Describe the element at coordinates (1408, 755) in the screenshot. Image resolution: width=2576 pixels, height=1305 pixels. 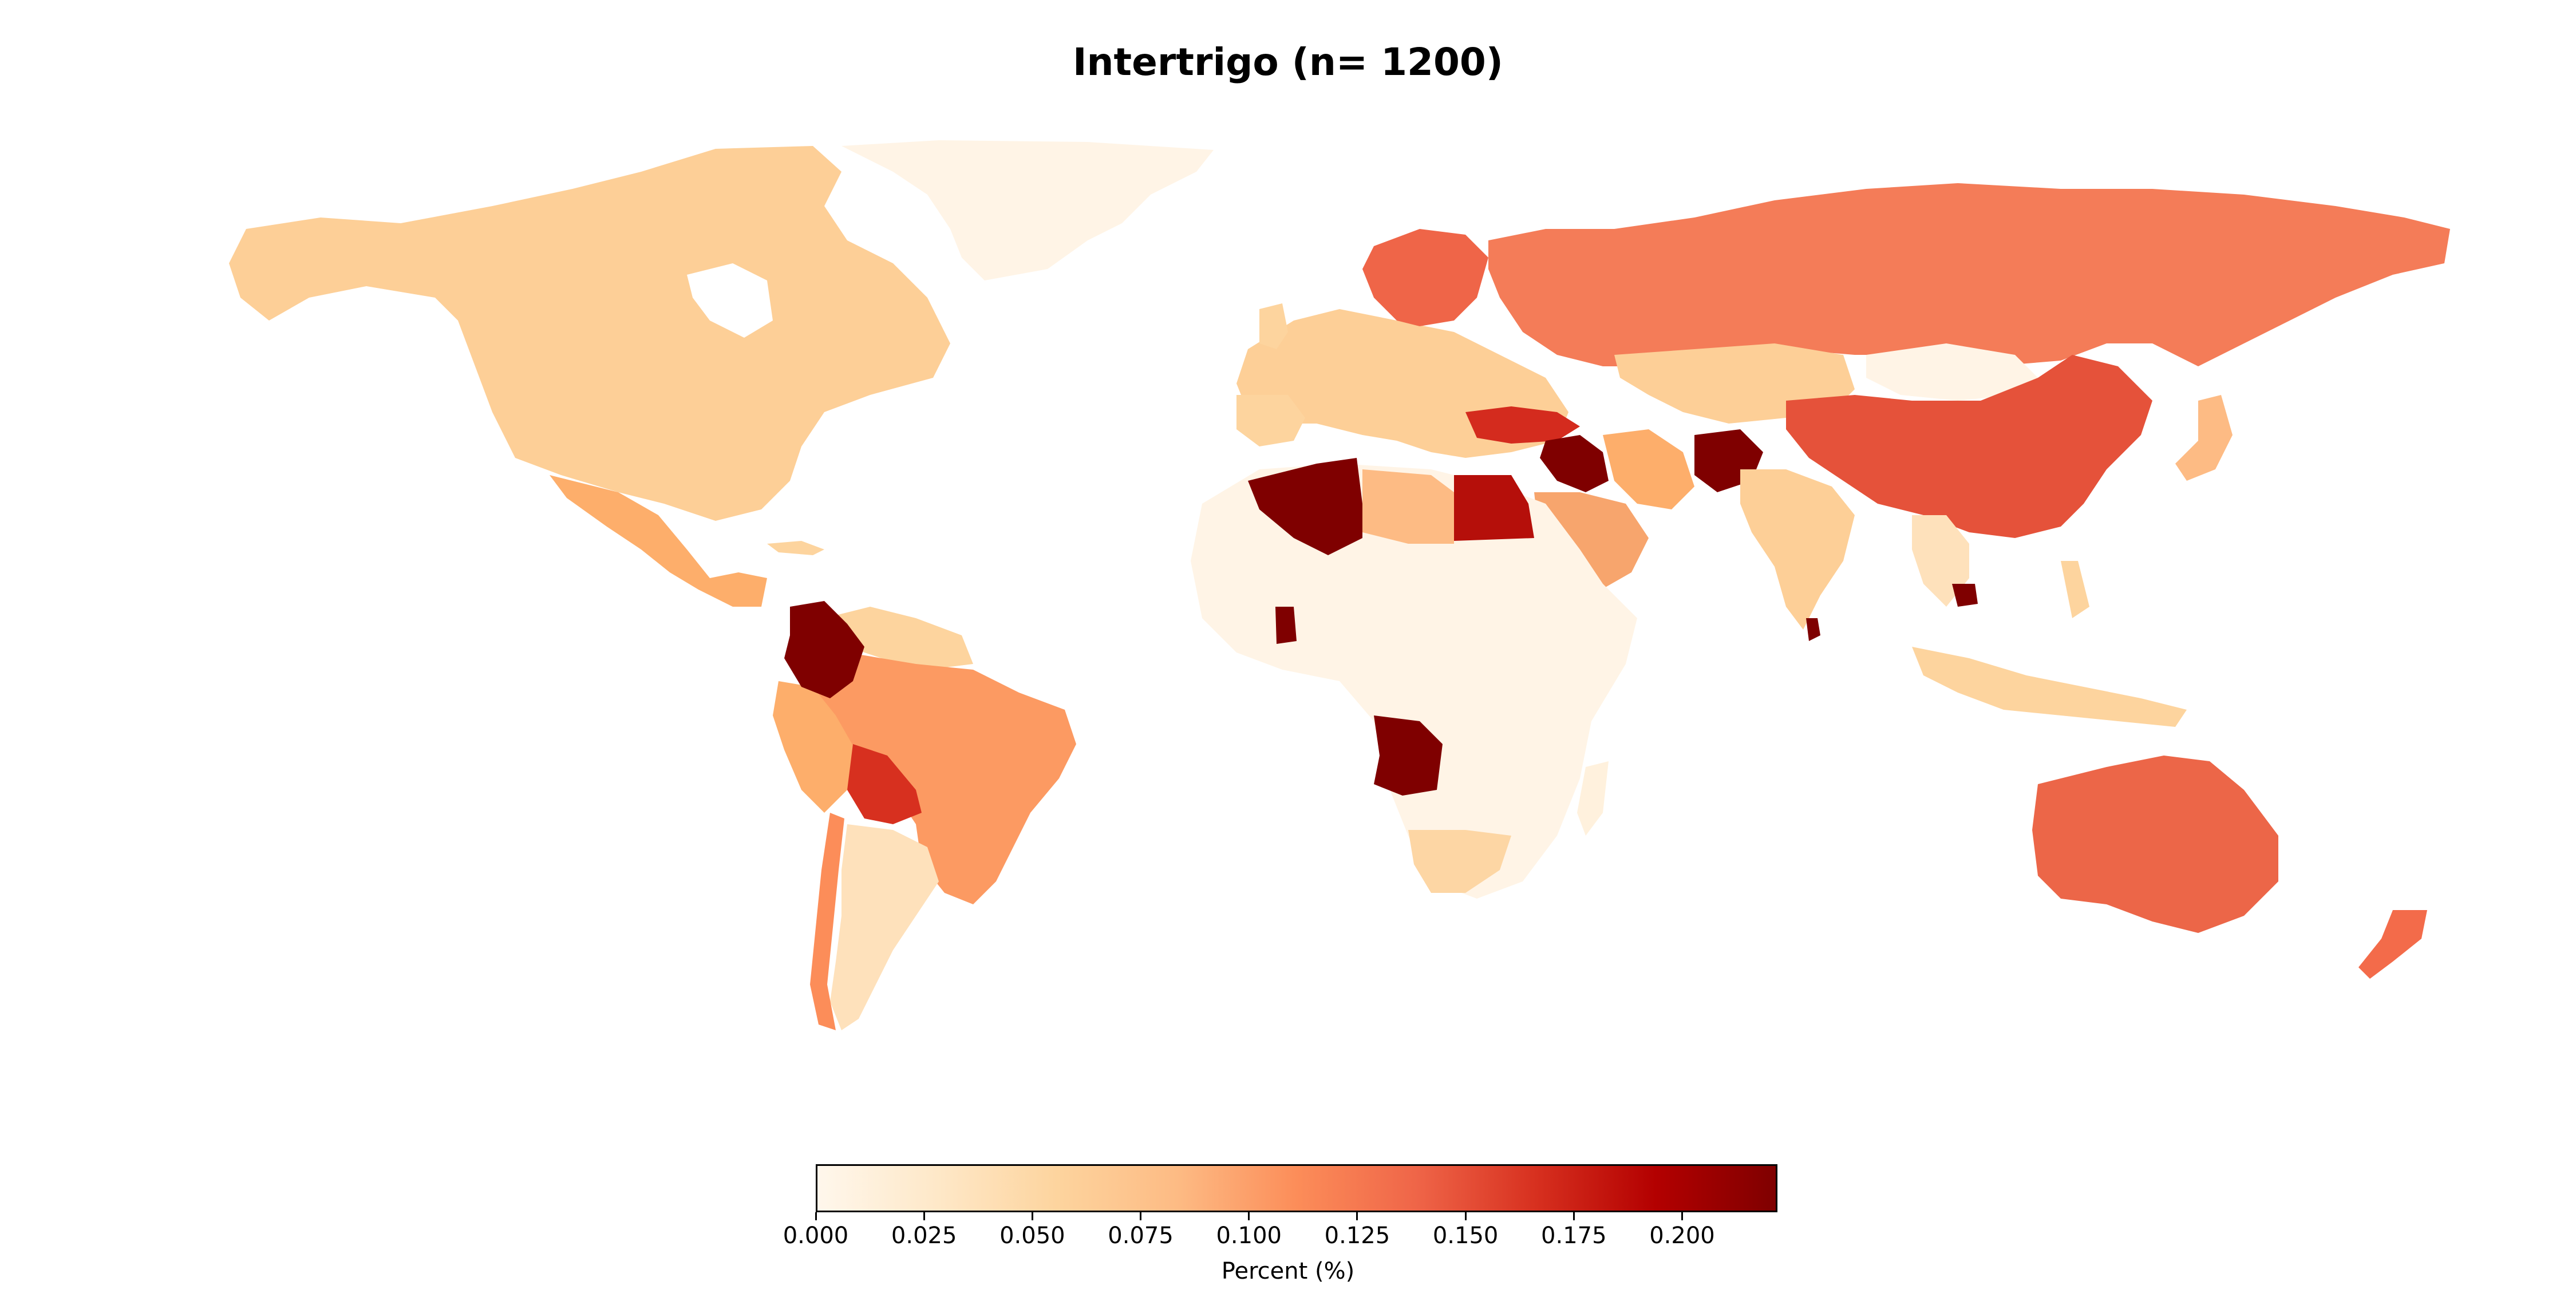
I see `region-angola` at that location.